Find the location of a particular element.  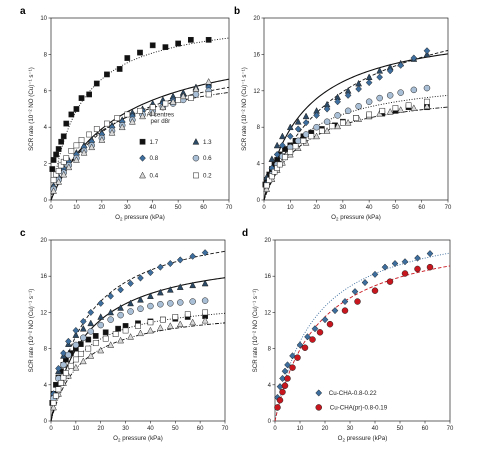

panel-letter: a is located at coordinates (23, 11).